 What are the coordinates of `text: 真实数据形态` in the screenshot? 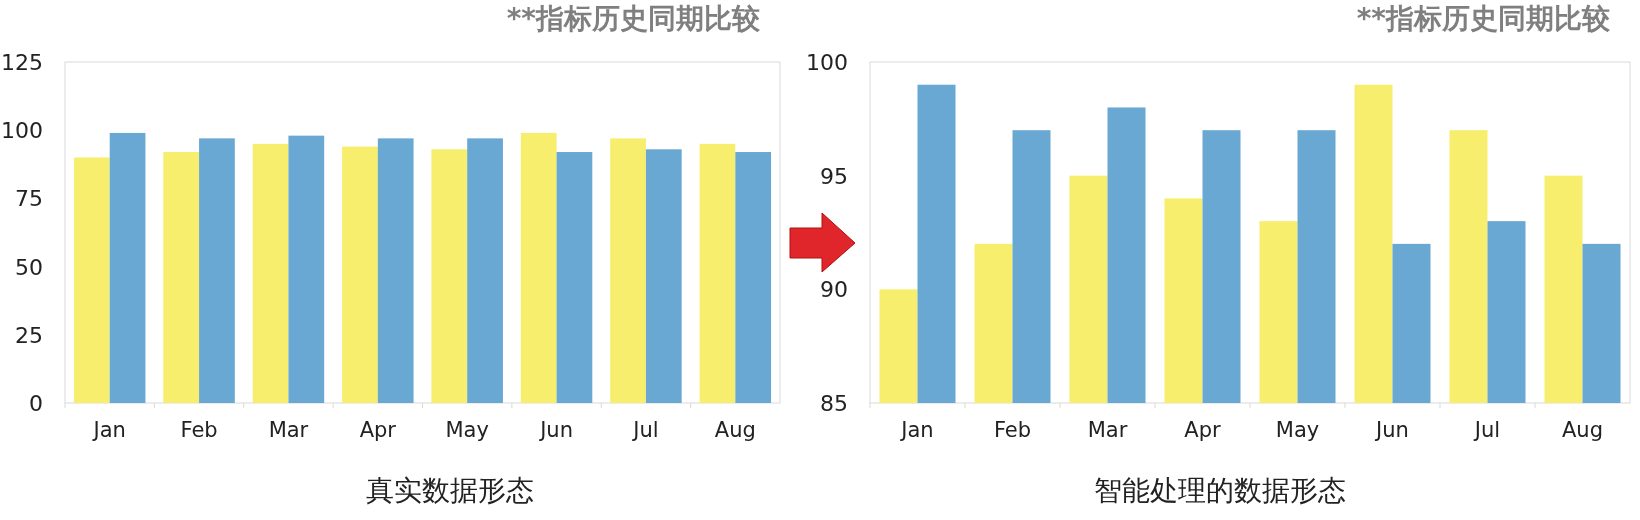 It's located at (450, 490).